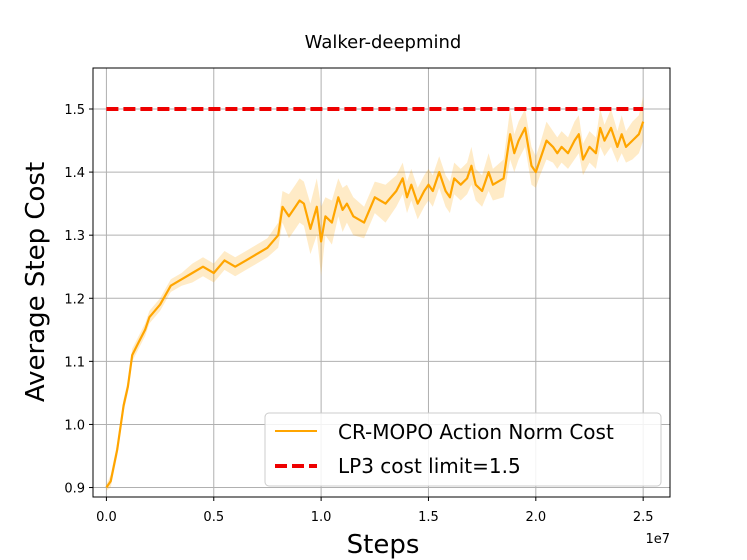  Describe the element at coordinates (476, 432) in the screenshot. I see `legend-label-action-norm: CR-MOPO Action Norm Cost` at that location.